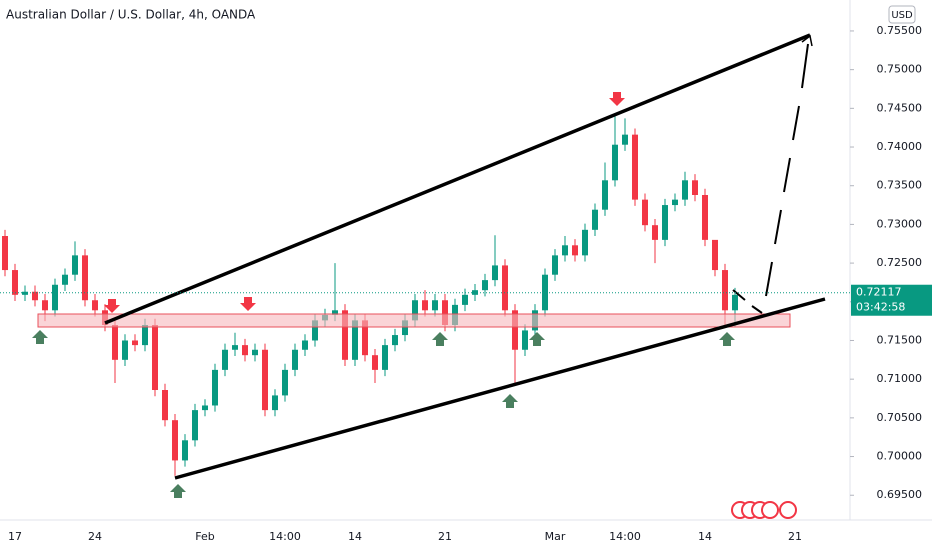 The width and height of the screenshot is (932, 550). What do you see at coordinates (900, 417) in the screenshot?
I see `y-tick-label: 0.70500` at bounding box center [900, 417].